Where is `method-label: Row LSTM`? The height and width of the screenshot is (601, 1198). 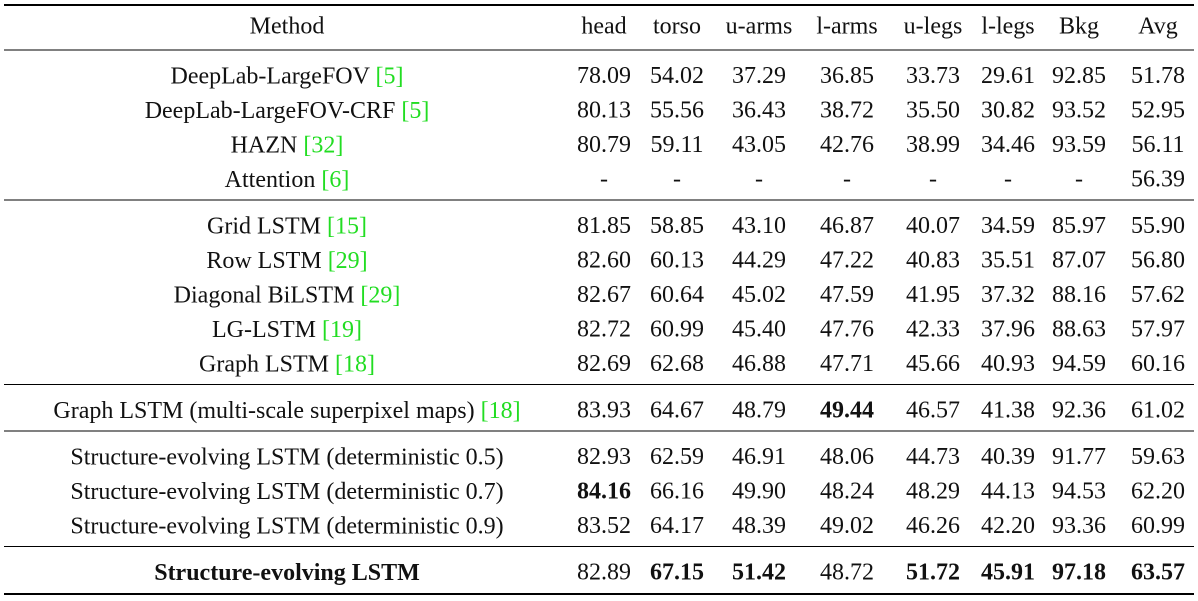 method-label: Row LSTM is located at coordinates (263, 260).